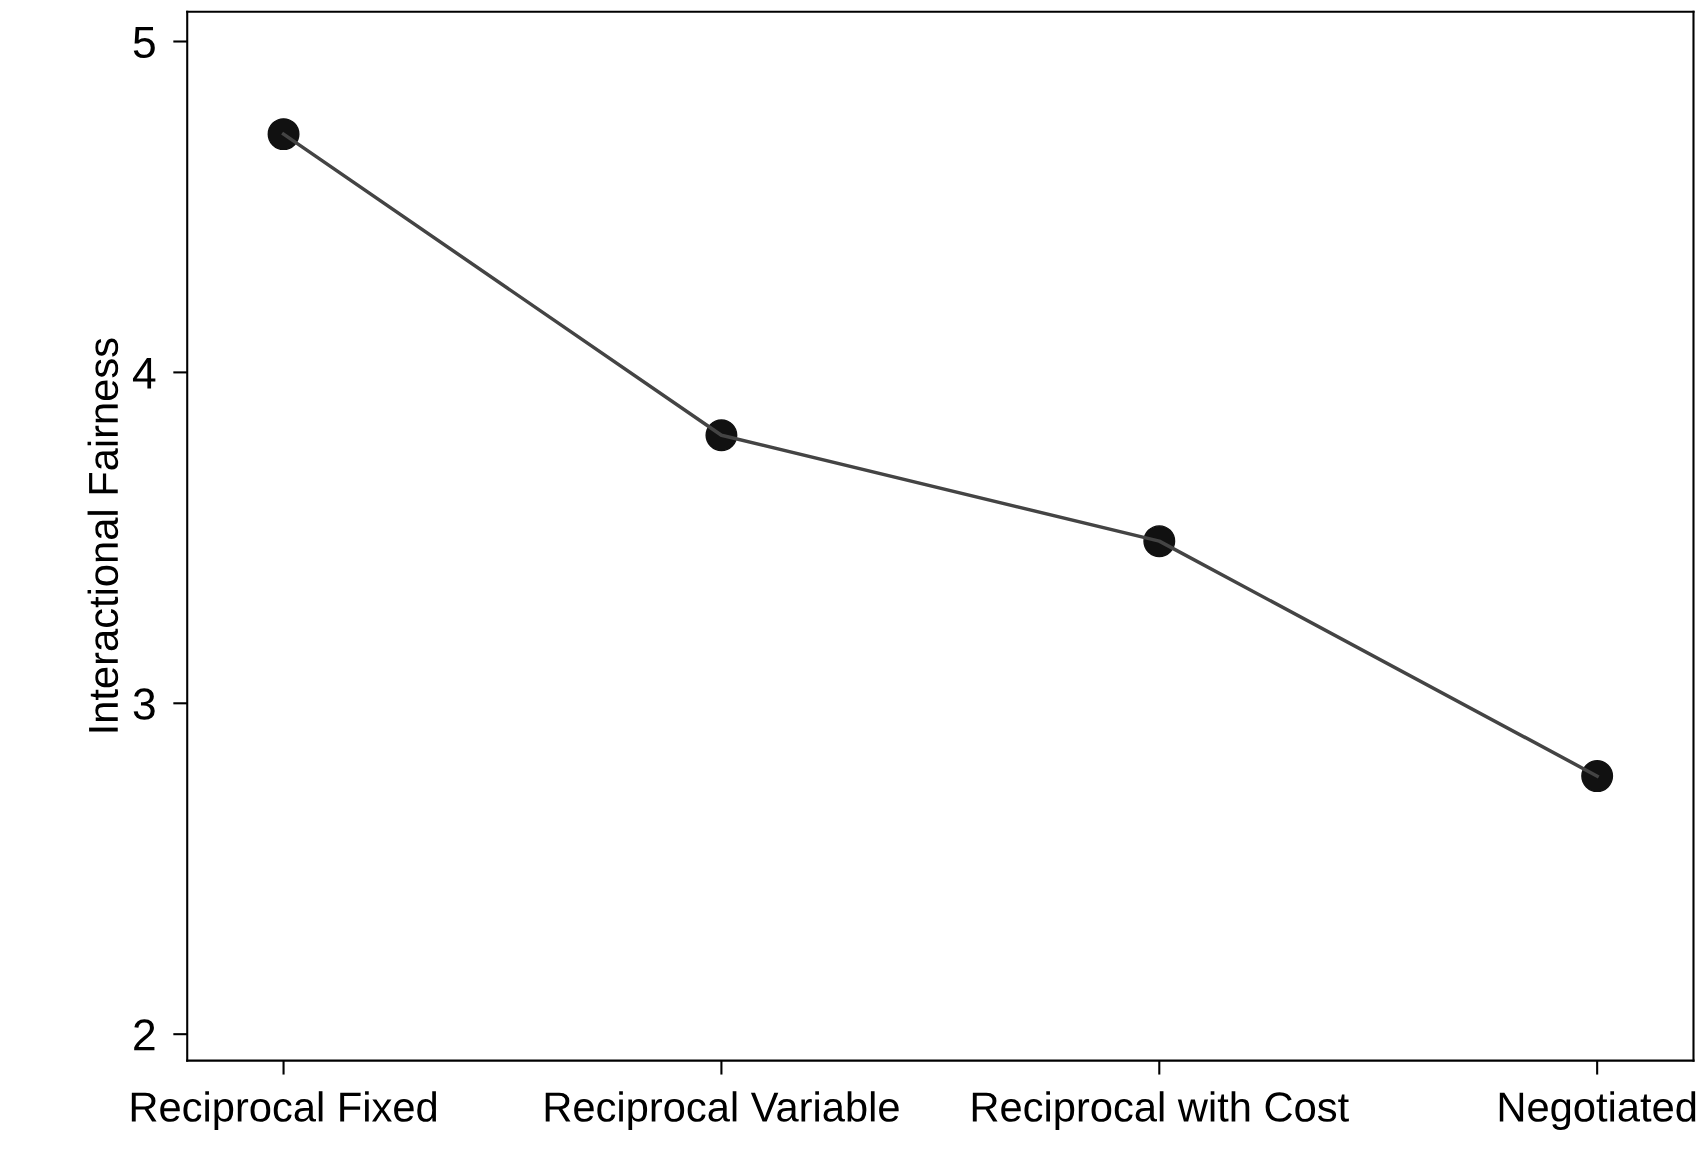  Describe the element at coordinates (1597, 1111) in the screenshot. I see `x-tick-label: Negotiated` at that location.